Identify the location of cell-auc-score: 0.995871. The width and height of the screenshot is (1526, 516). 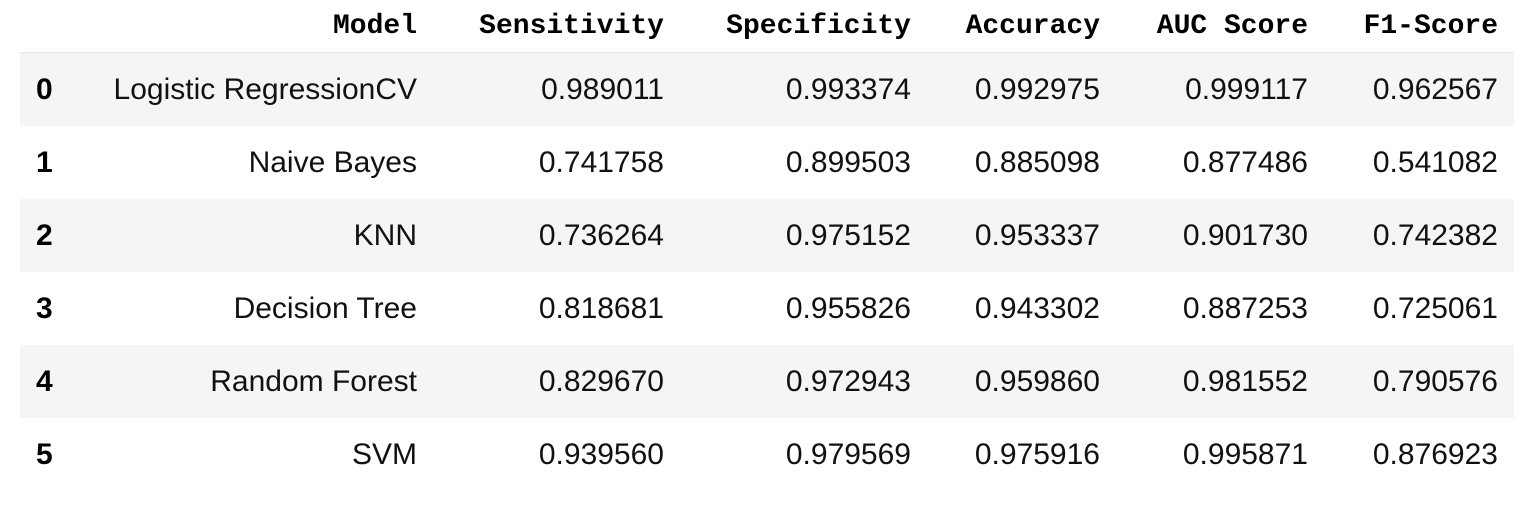
(1245, 454).